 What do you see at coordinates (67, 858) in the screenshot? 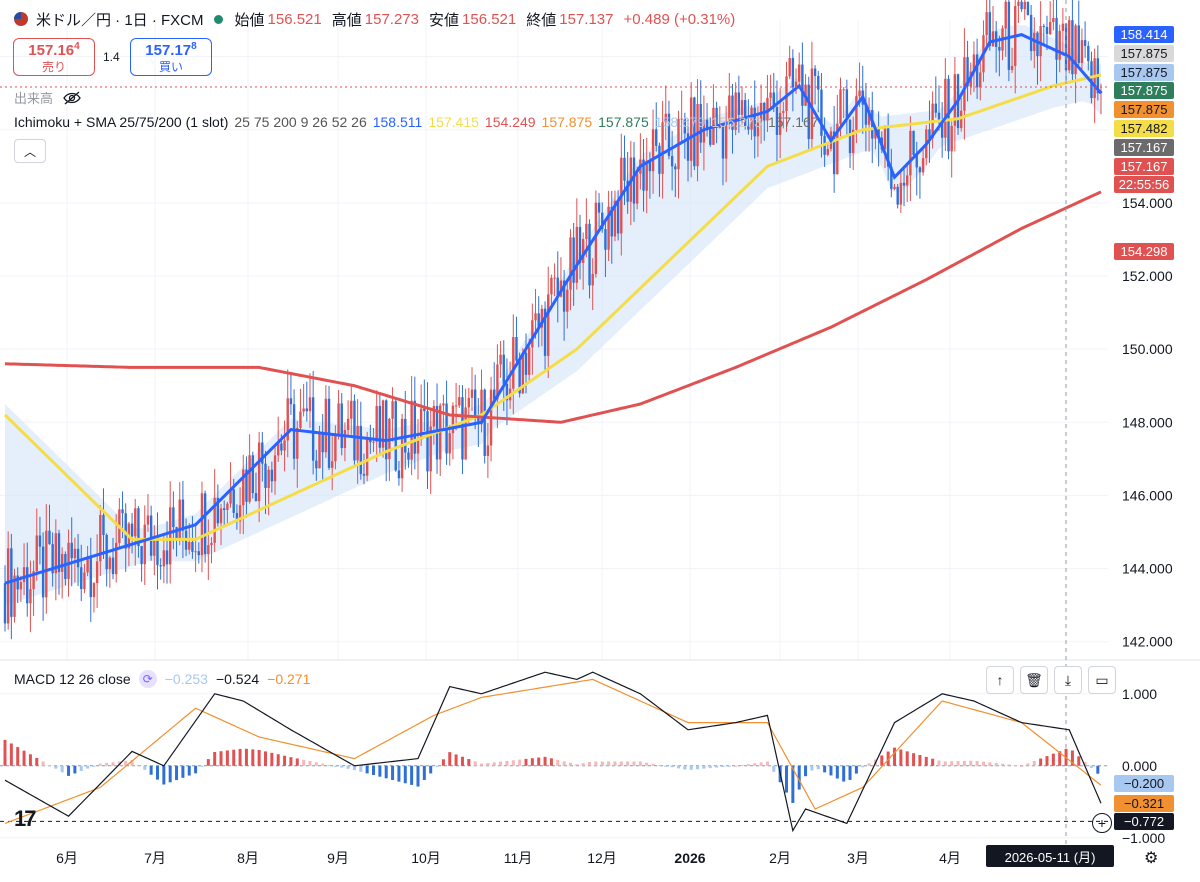
I see `x-tick-label: 6月` at bounding box center [67, 858].